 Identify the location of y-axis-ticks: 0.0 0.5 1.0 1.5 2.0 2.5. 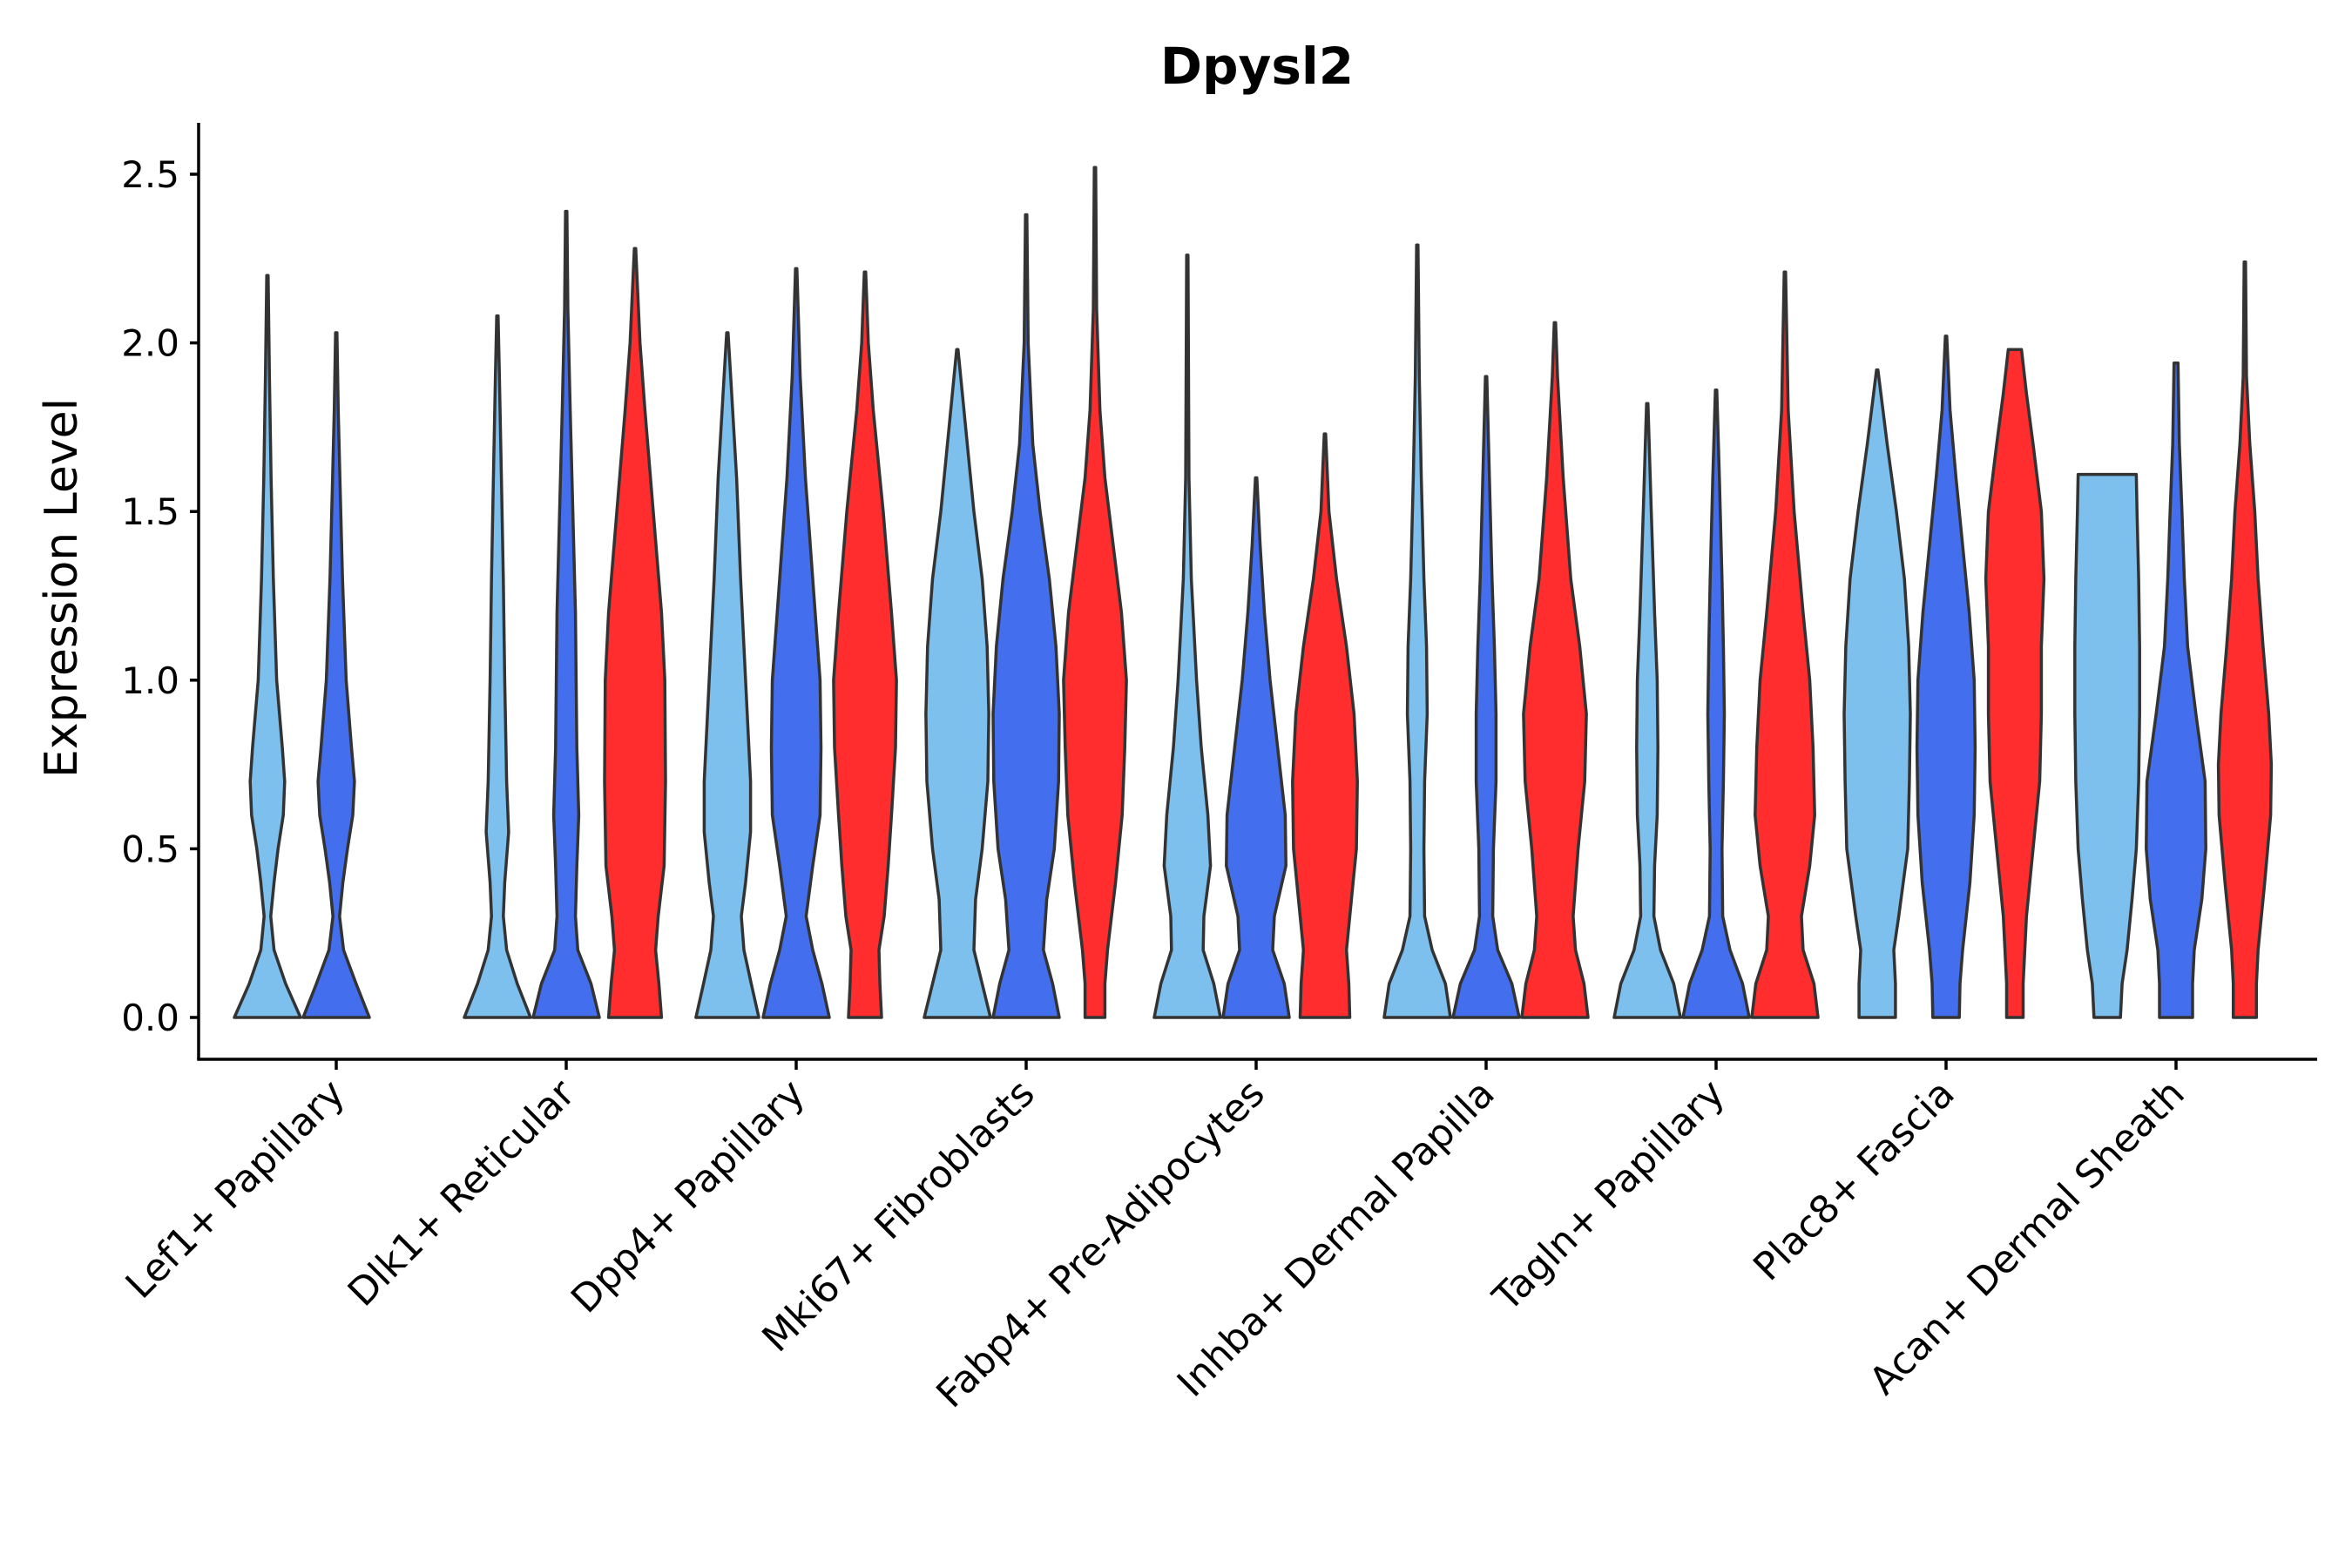
(160, 596).